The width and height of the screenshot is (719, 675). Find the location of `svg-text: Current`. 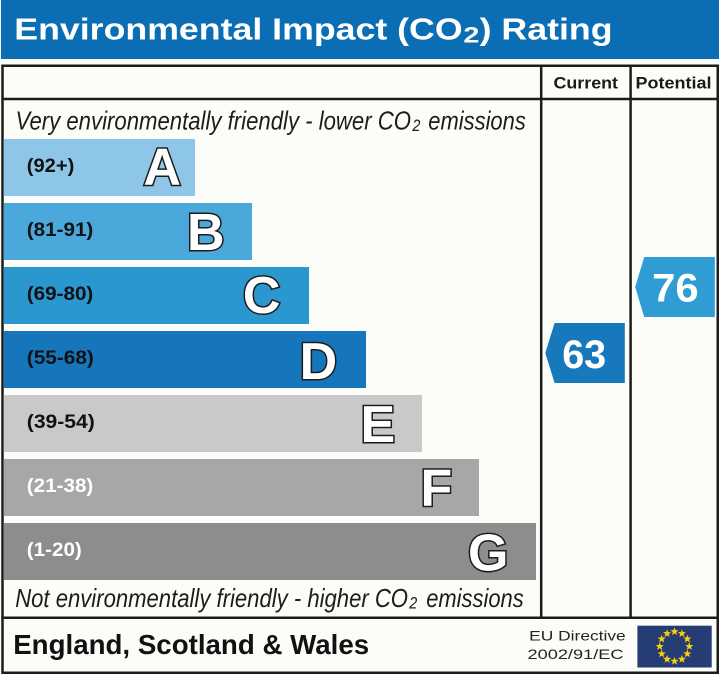

svg-text: Current is located at coordinates (586, 82).